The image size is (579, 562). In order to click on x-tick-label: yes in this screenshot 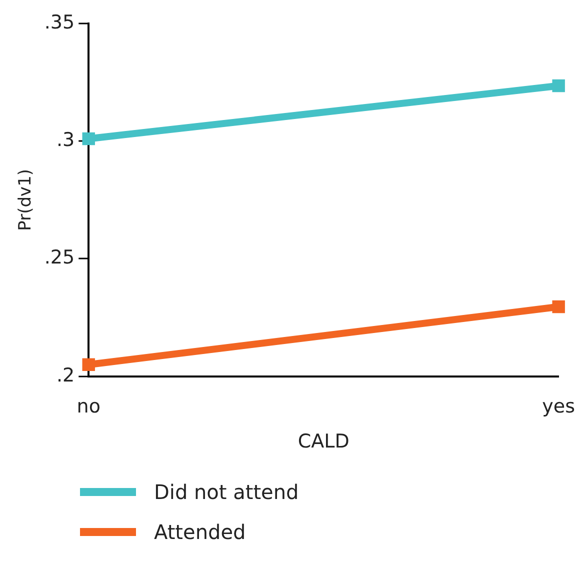, I will do `click(559, 407)`.